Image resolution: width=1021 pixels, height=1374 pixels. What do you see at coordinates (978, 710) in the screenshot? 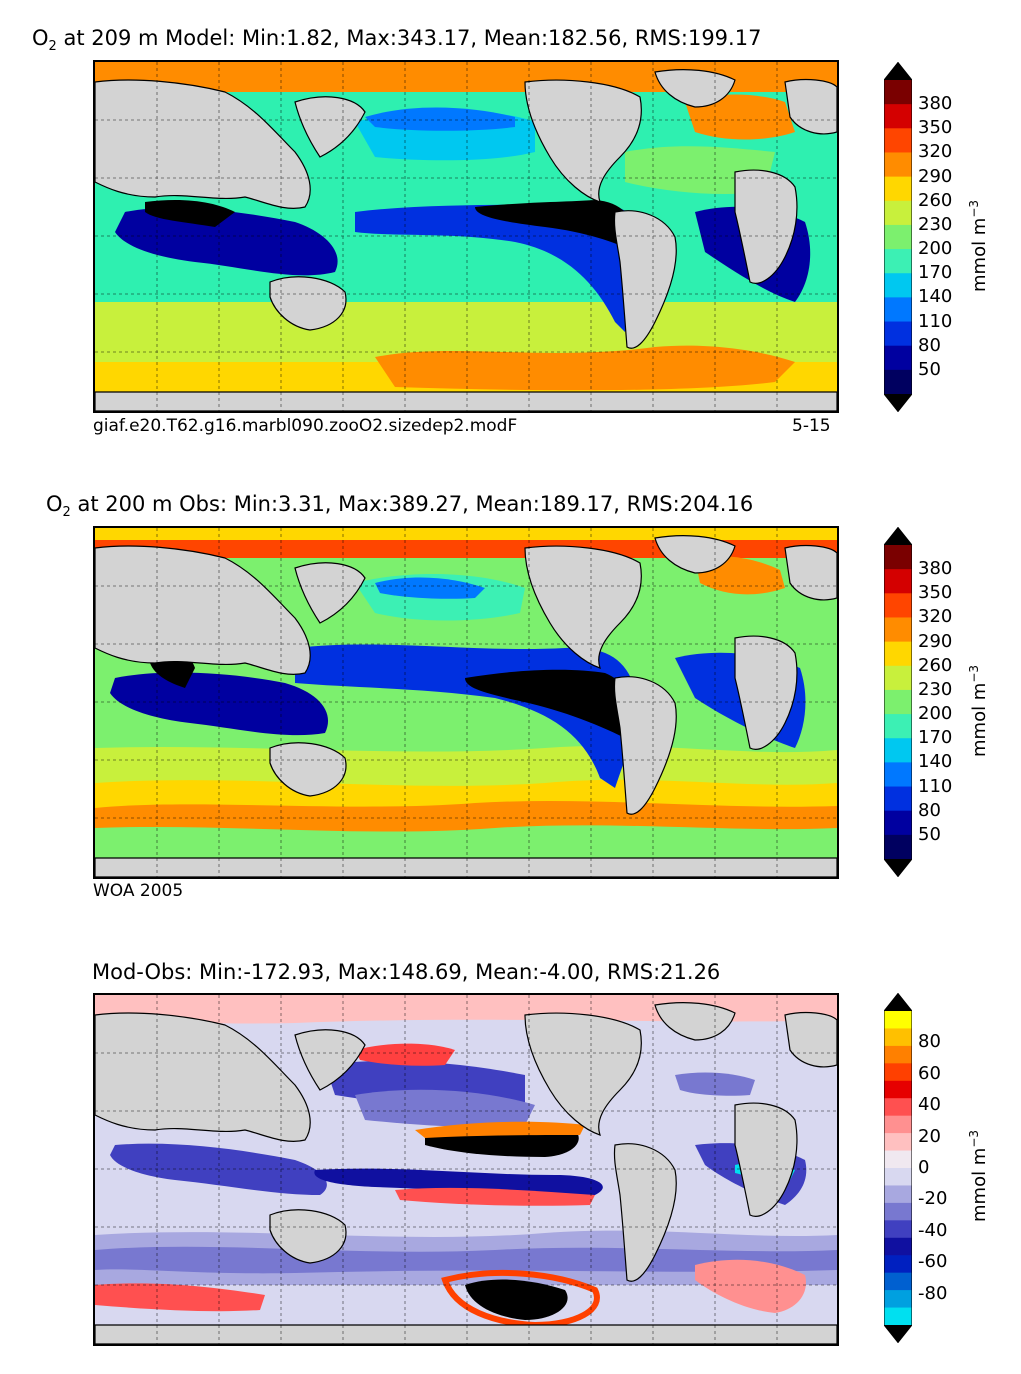
I see `colorbar-2-unit: mmol m−3` at bounding box center [978, 710].